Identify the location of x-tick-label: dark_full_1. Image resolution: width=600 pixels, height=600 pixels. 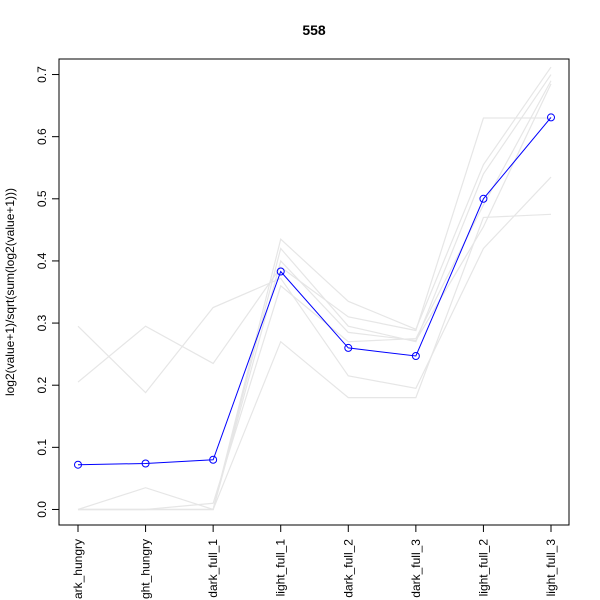
(213, 568).